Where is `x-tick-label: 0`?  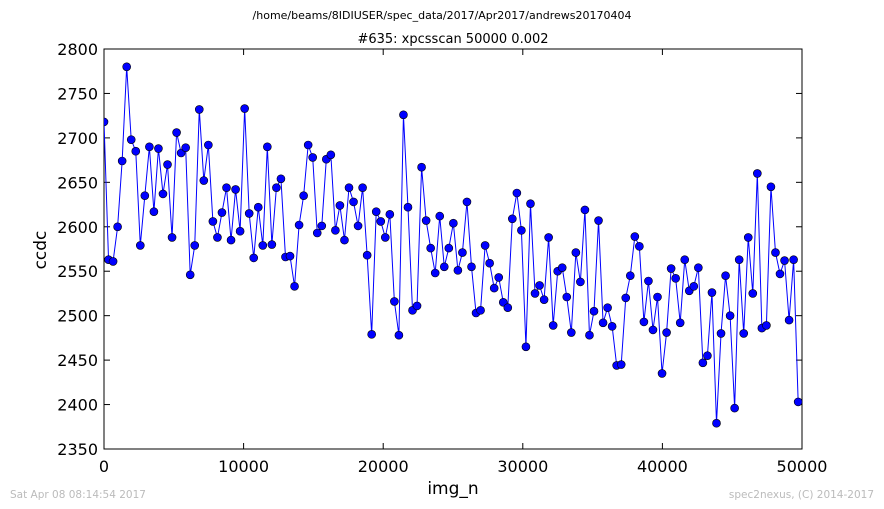 x-tick-label: 0 is located at coordinates (104, 466).